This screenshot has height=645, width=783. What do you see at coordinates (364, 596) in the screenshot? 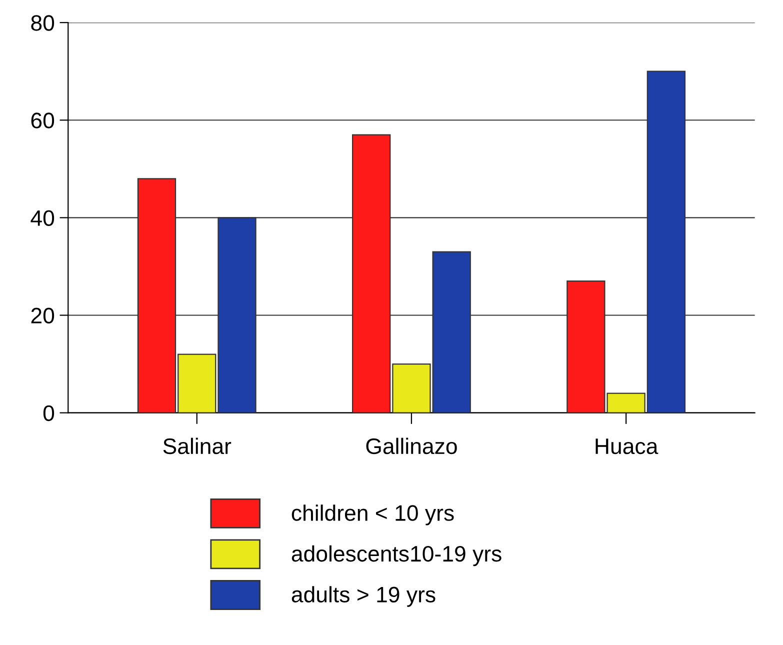
I see `legend-label: adults > 19 yrs` at bounding box center [364, 596].